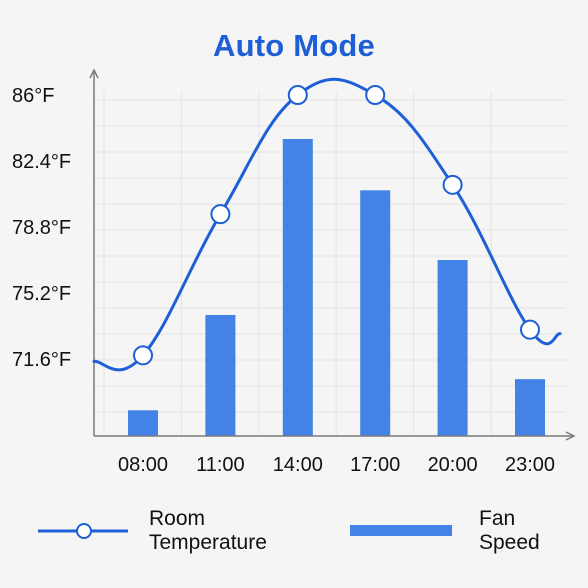 This screenshot has width=588, height=588. What do you see at coordinates (41, 360) in the screenshot?
I see `y-tick-label: 71.6°F` at bounding box center [41, 360].